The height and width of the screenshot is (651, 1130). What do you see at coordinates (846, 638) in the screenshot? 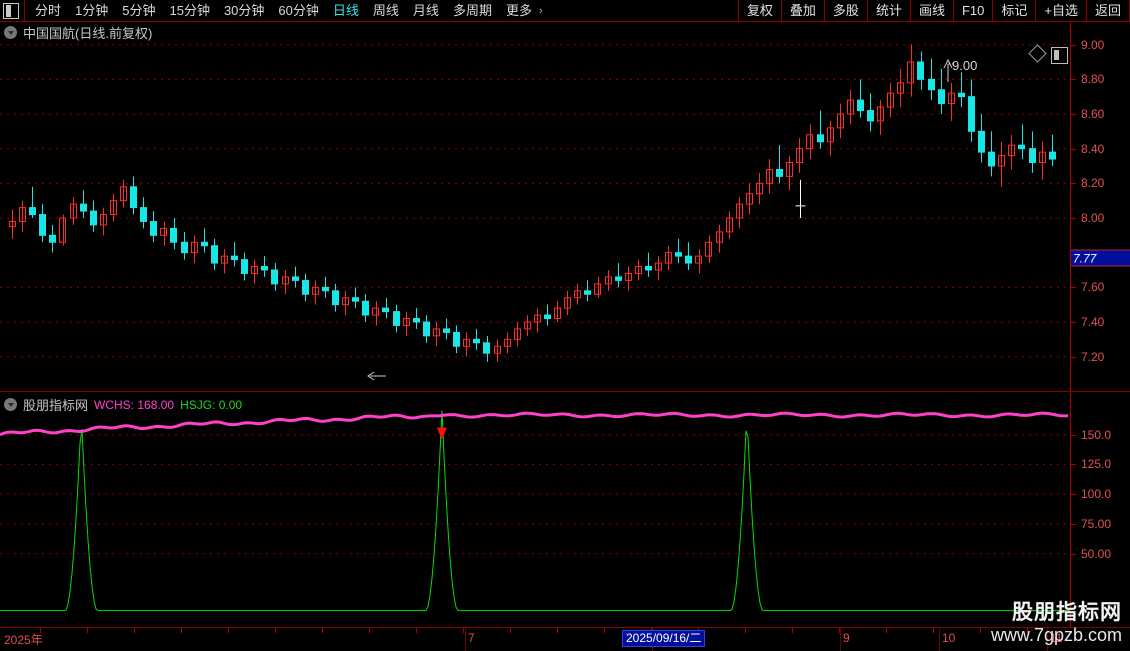
I see `date-label-3: 9` at bounding box center [846, 638].